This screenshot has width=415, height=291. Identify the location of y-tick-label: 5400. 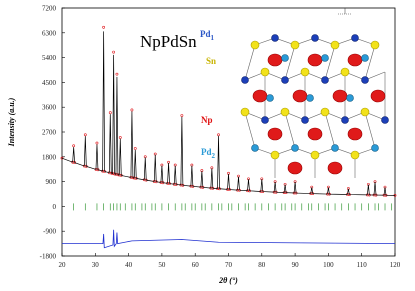
(49, 58).